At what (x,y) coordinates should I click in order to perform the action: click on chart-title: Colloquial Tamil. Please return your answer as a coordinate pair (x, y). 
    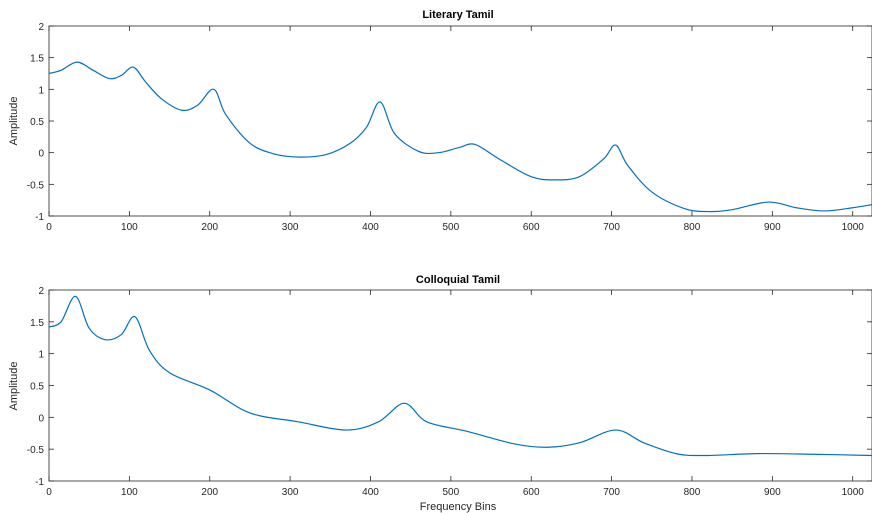
    Looking at the image, I should click on (458, 280).